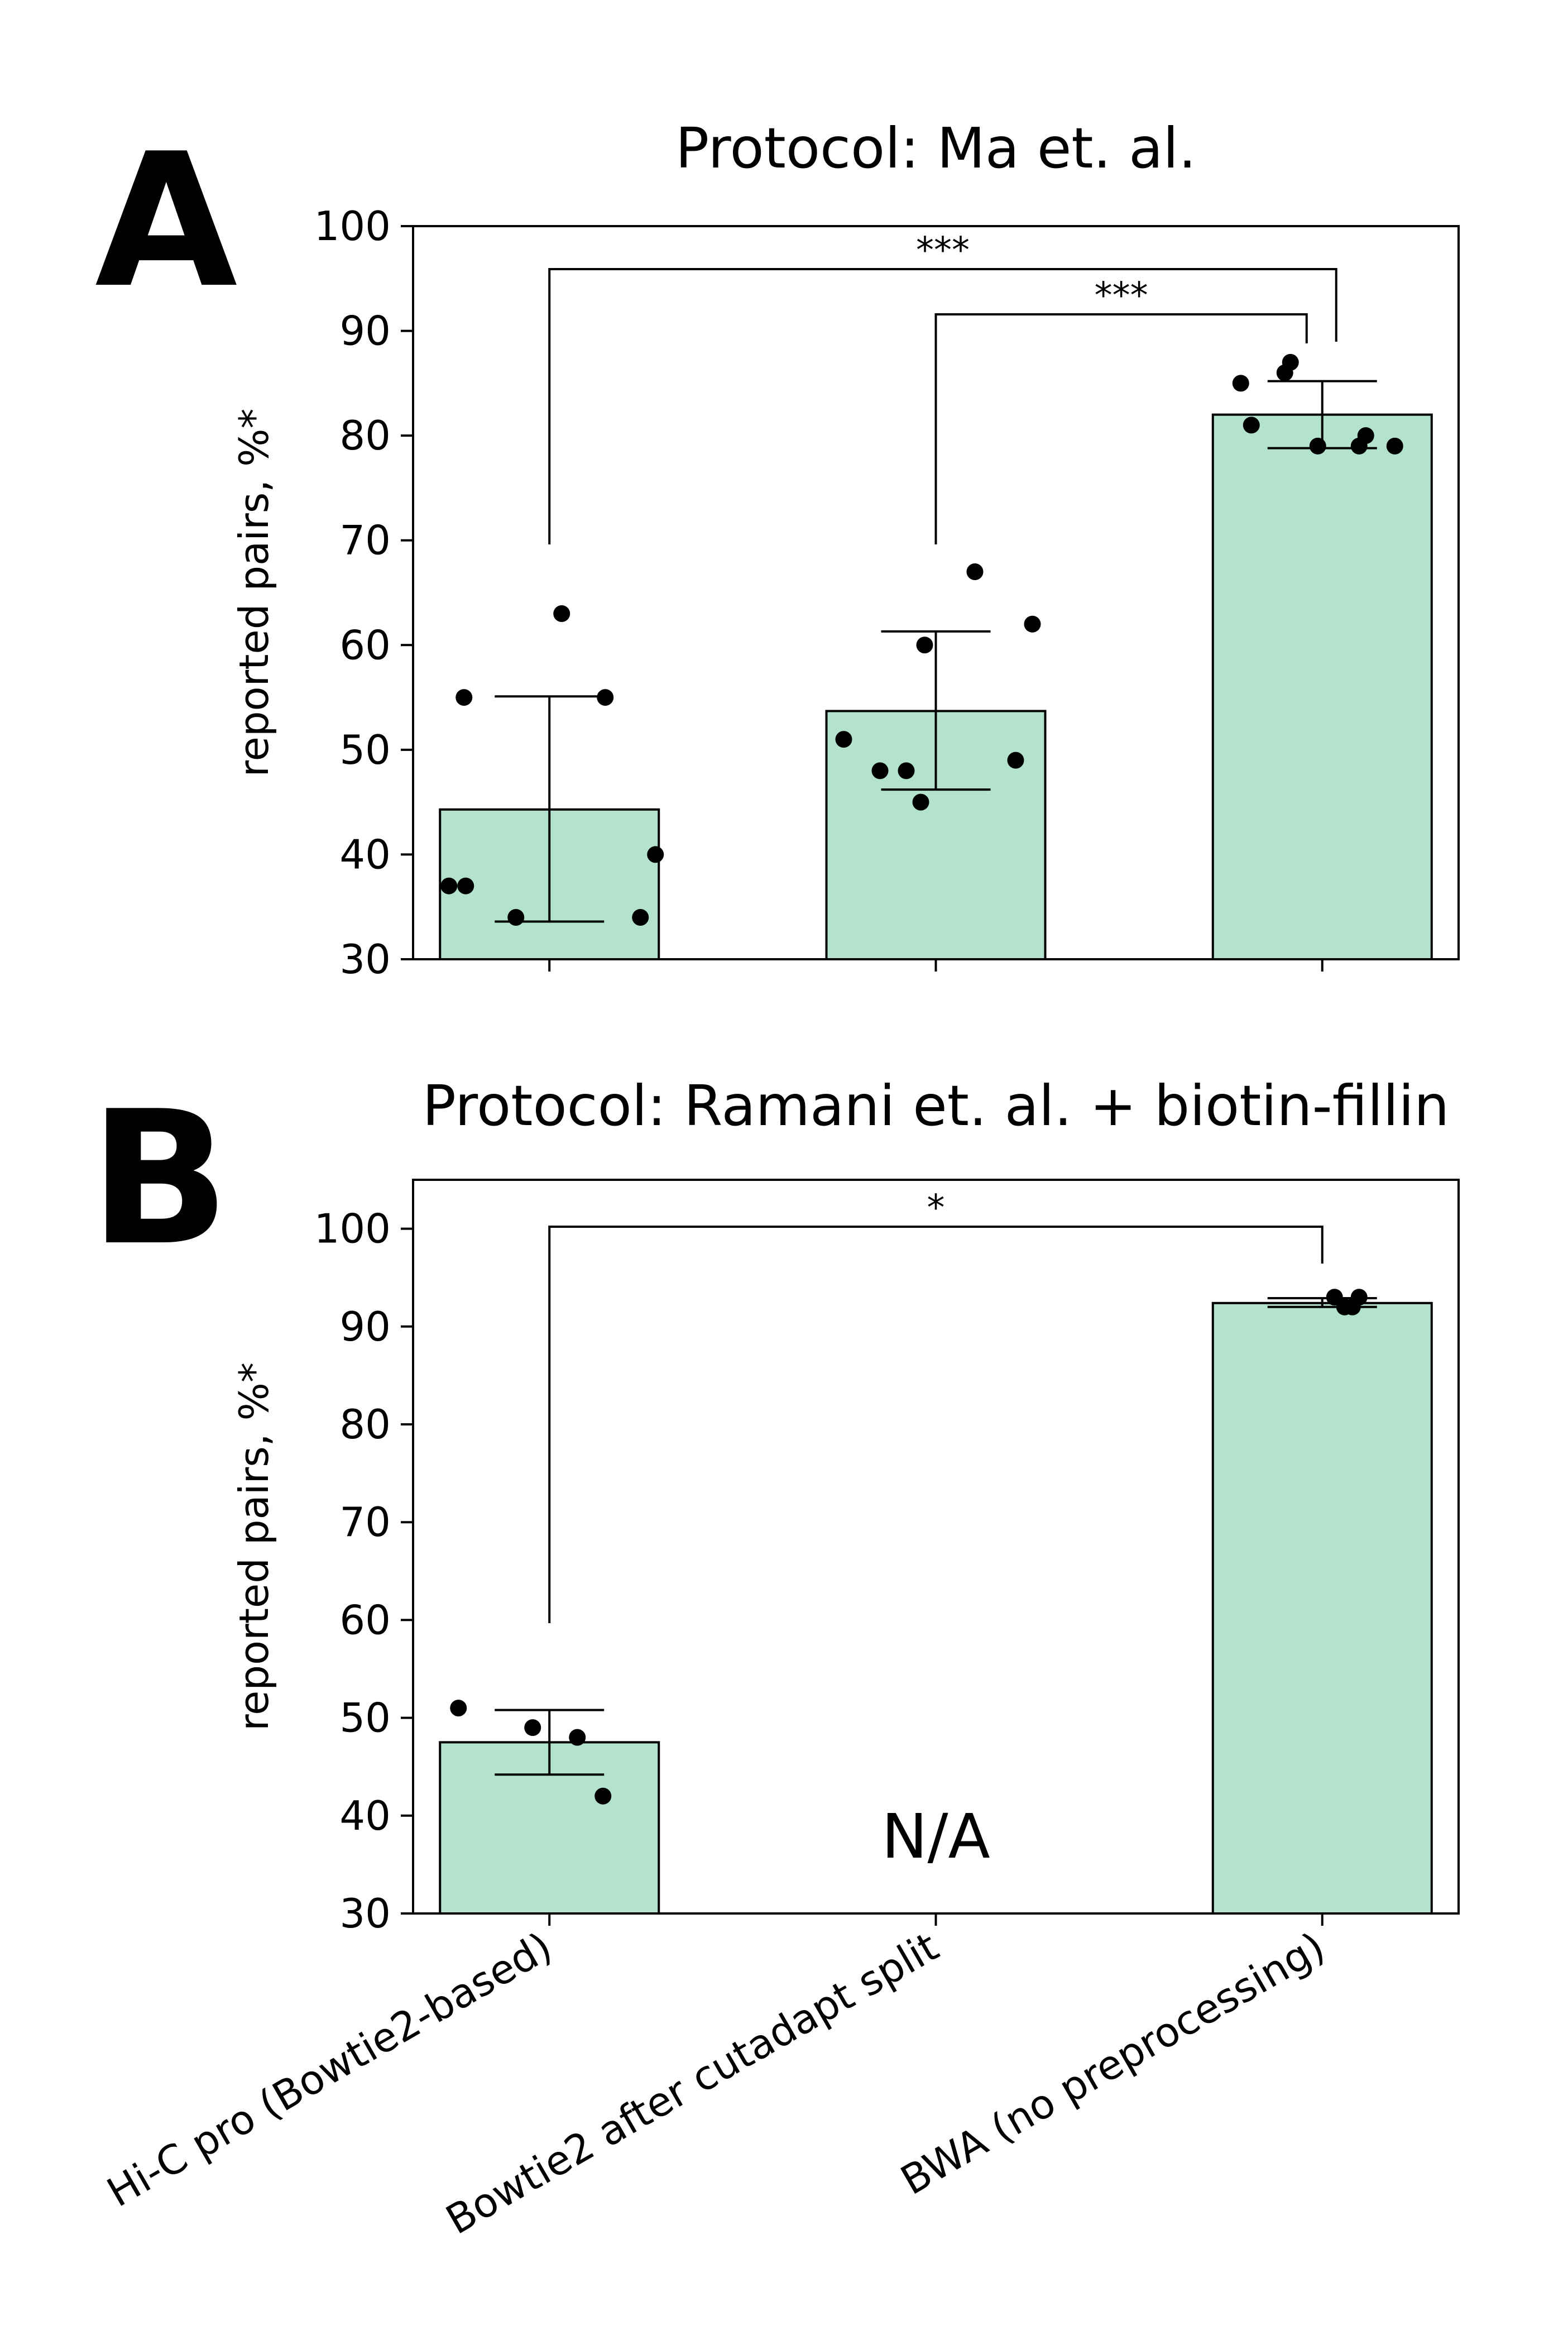  What do you see at coordinates (159, 1178) in the screenshot?
I see `panel-letter: B` at bounding box center [159, 1178].